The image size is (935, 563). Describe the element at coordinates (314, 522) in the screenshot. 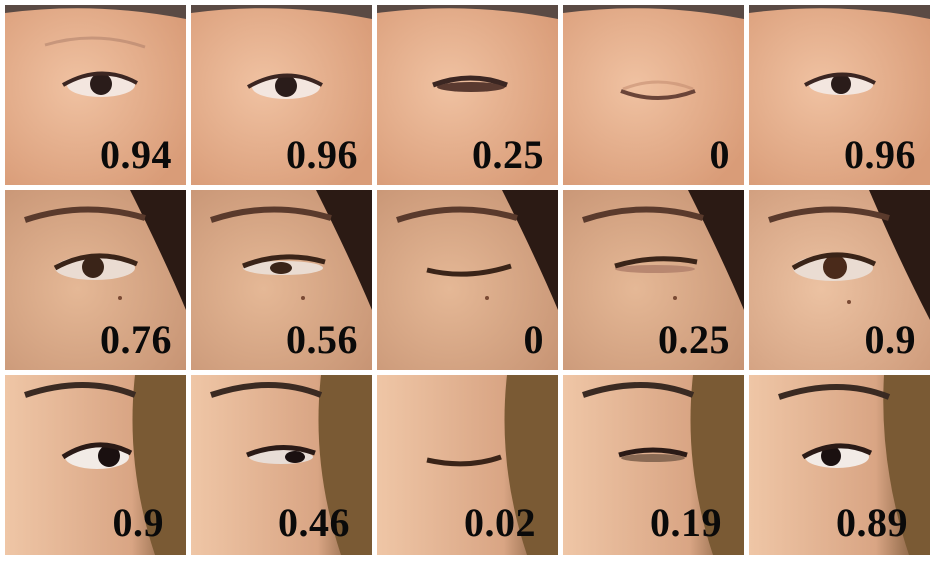

I see `openness-score: 0.46` at that location.